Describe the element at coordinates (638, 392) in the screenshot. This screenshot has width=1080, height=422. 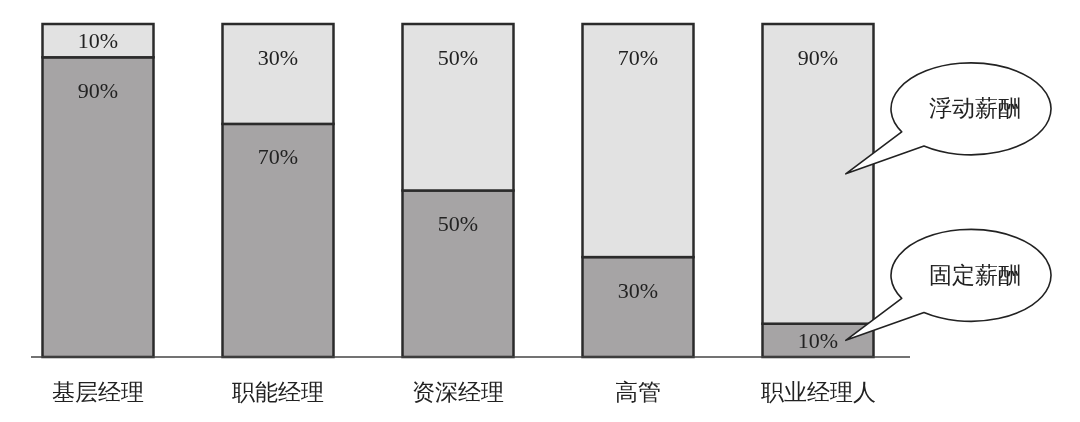
I see `x-tick-label: 高管` at that location.